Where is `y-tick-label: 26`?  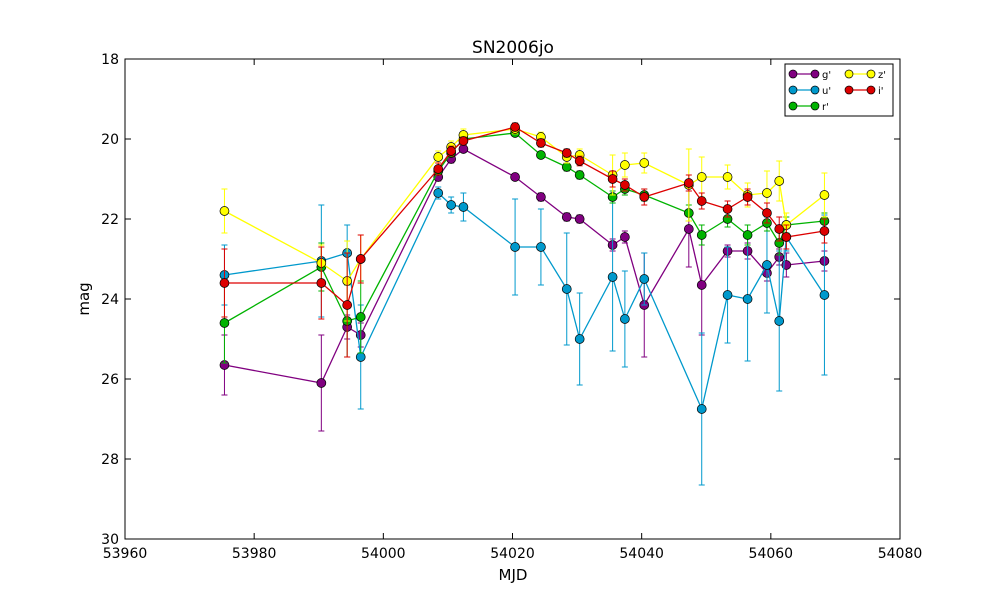
y-tick-label: 26 is located at coordinates (110, 380).